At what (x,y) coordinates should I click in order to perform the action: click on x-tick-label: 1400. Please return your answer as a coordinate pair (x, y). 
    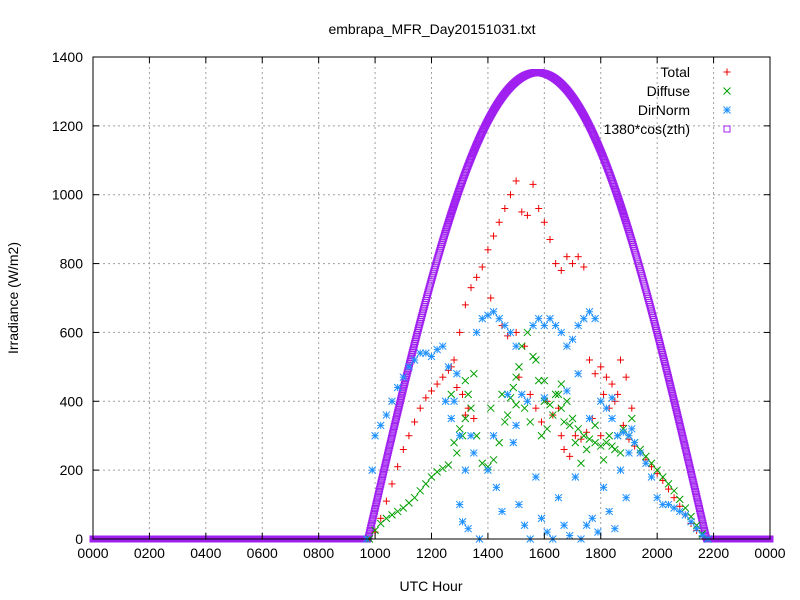
    Looking at the image, I should click on (487, 553).